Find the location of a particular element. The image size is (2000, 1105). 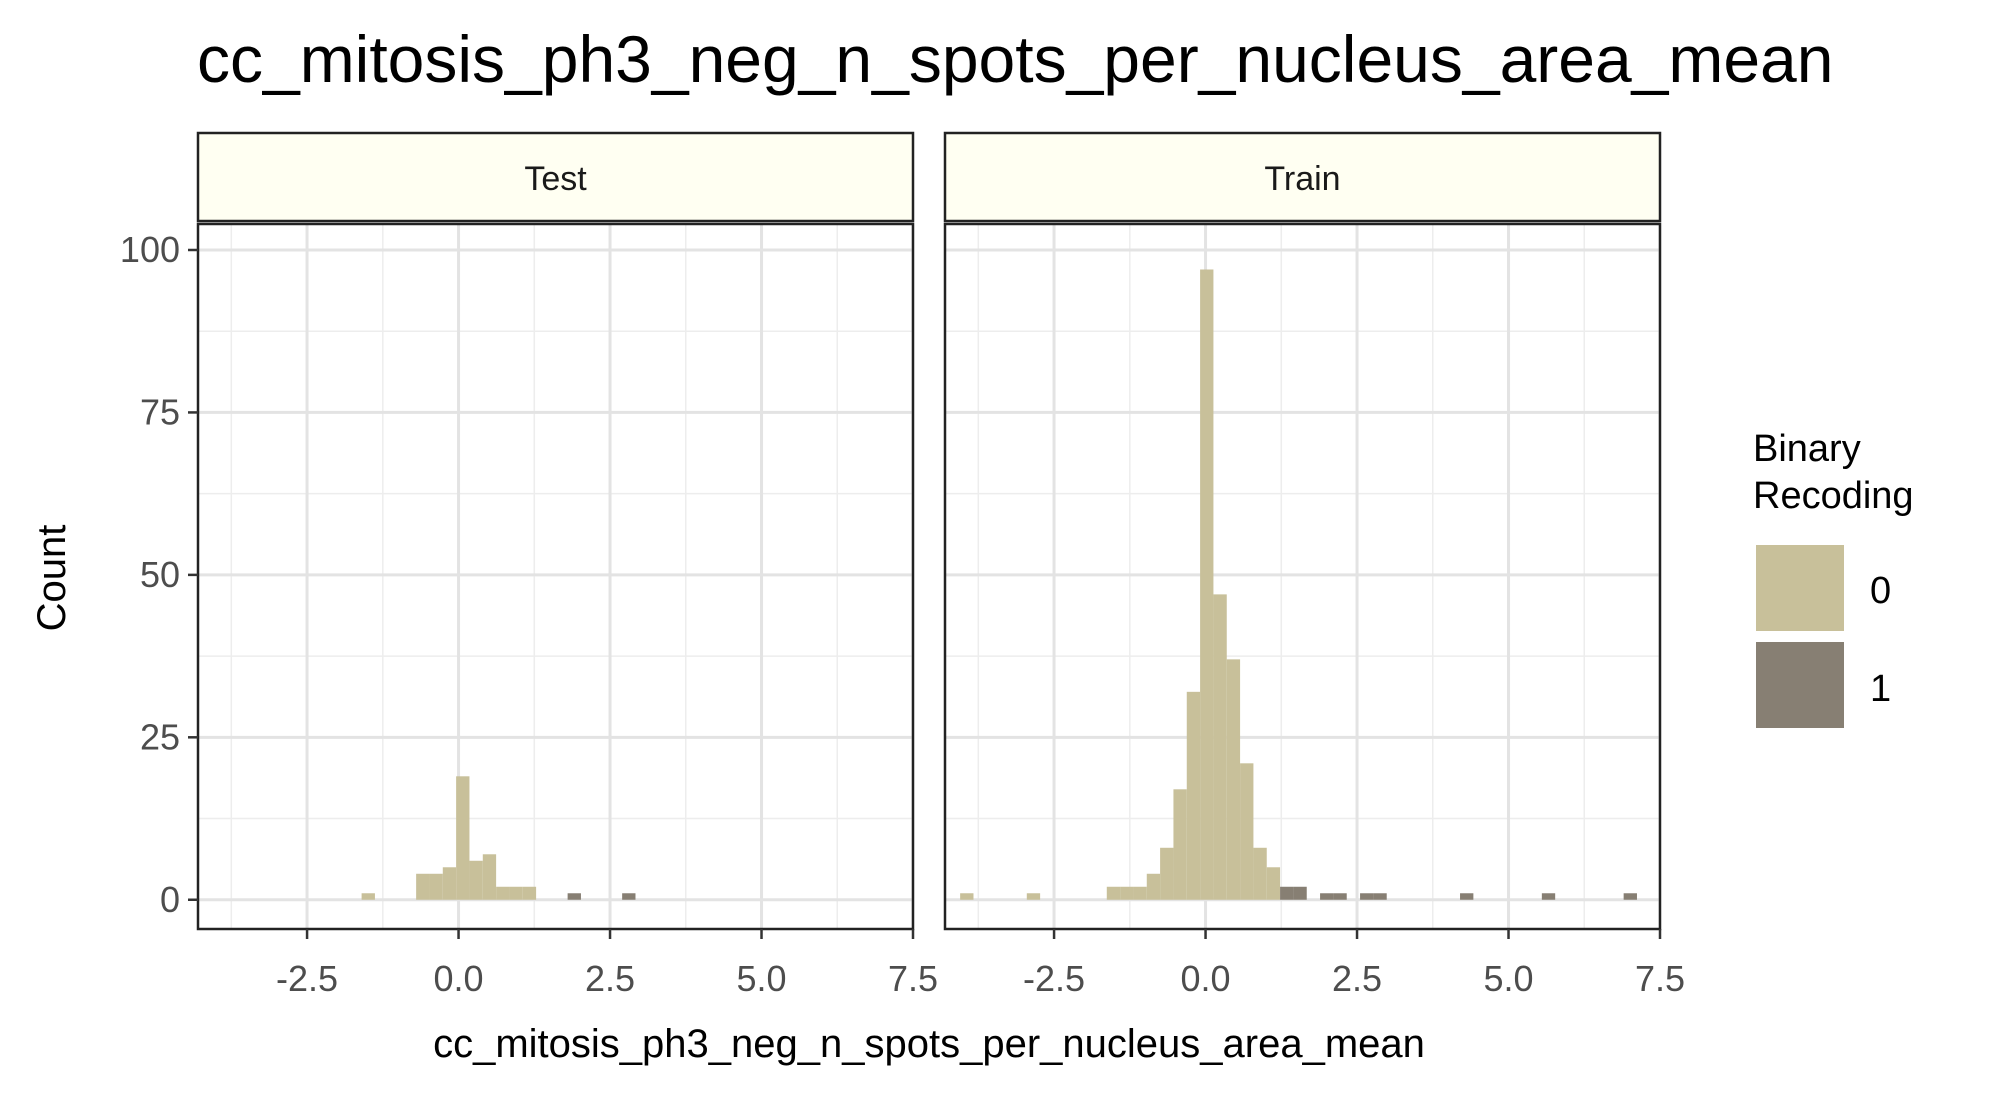

facet-strip-train is located at coordinates (1302, 177).